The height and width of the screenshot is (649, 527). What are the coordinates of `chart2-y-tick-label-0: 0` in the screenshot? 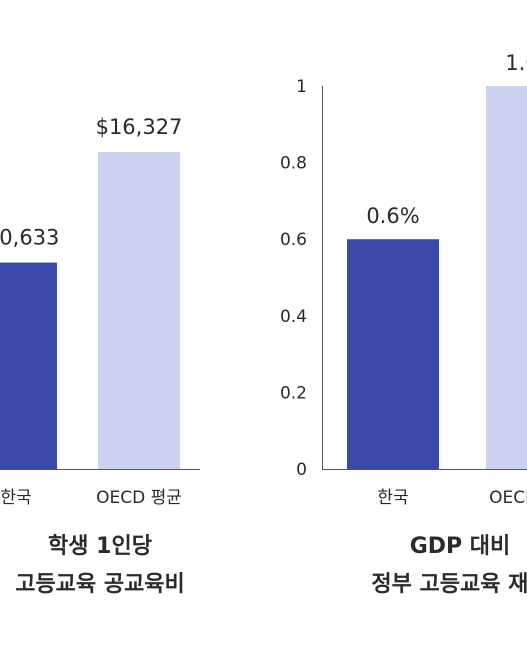 It's located at (301, 470).